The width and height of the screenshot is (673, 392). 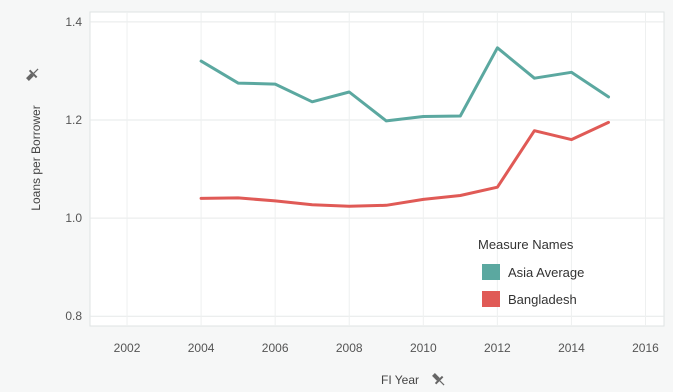 I want to click on x-tick-label: 2006, so click(x=275, y=348).